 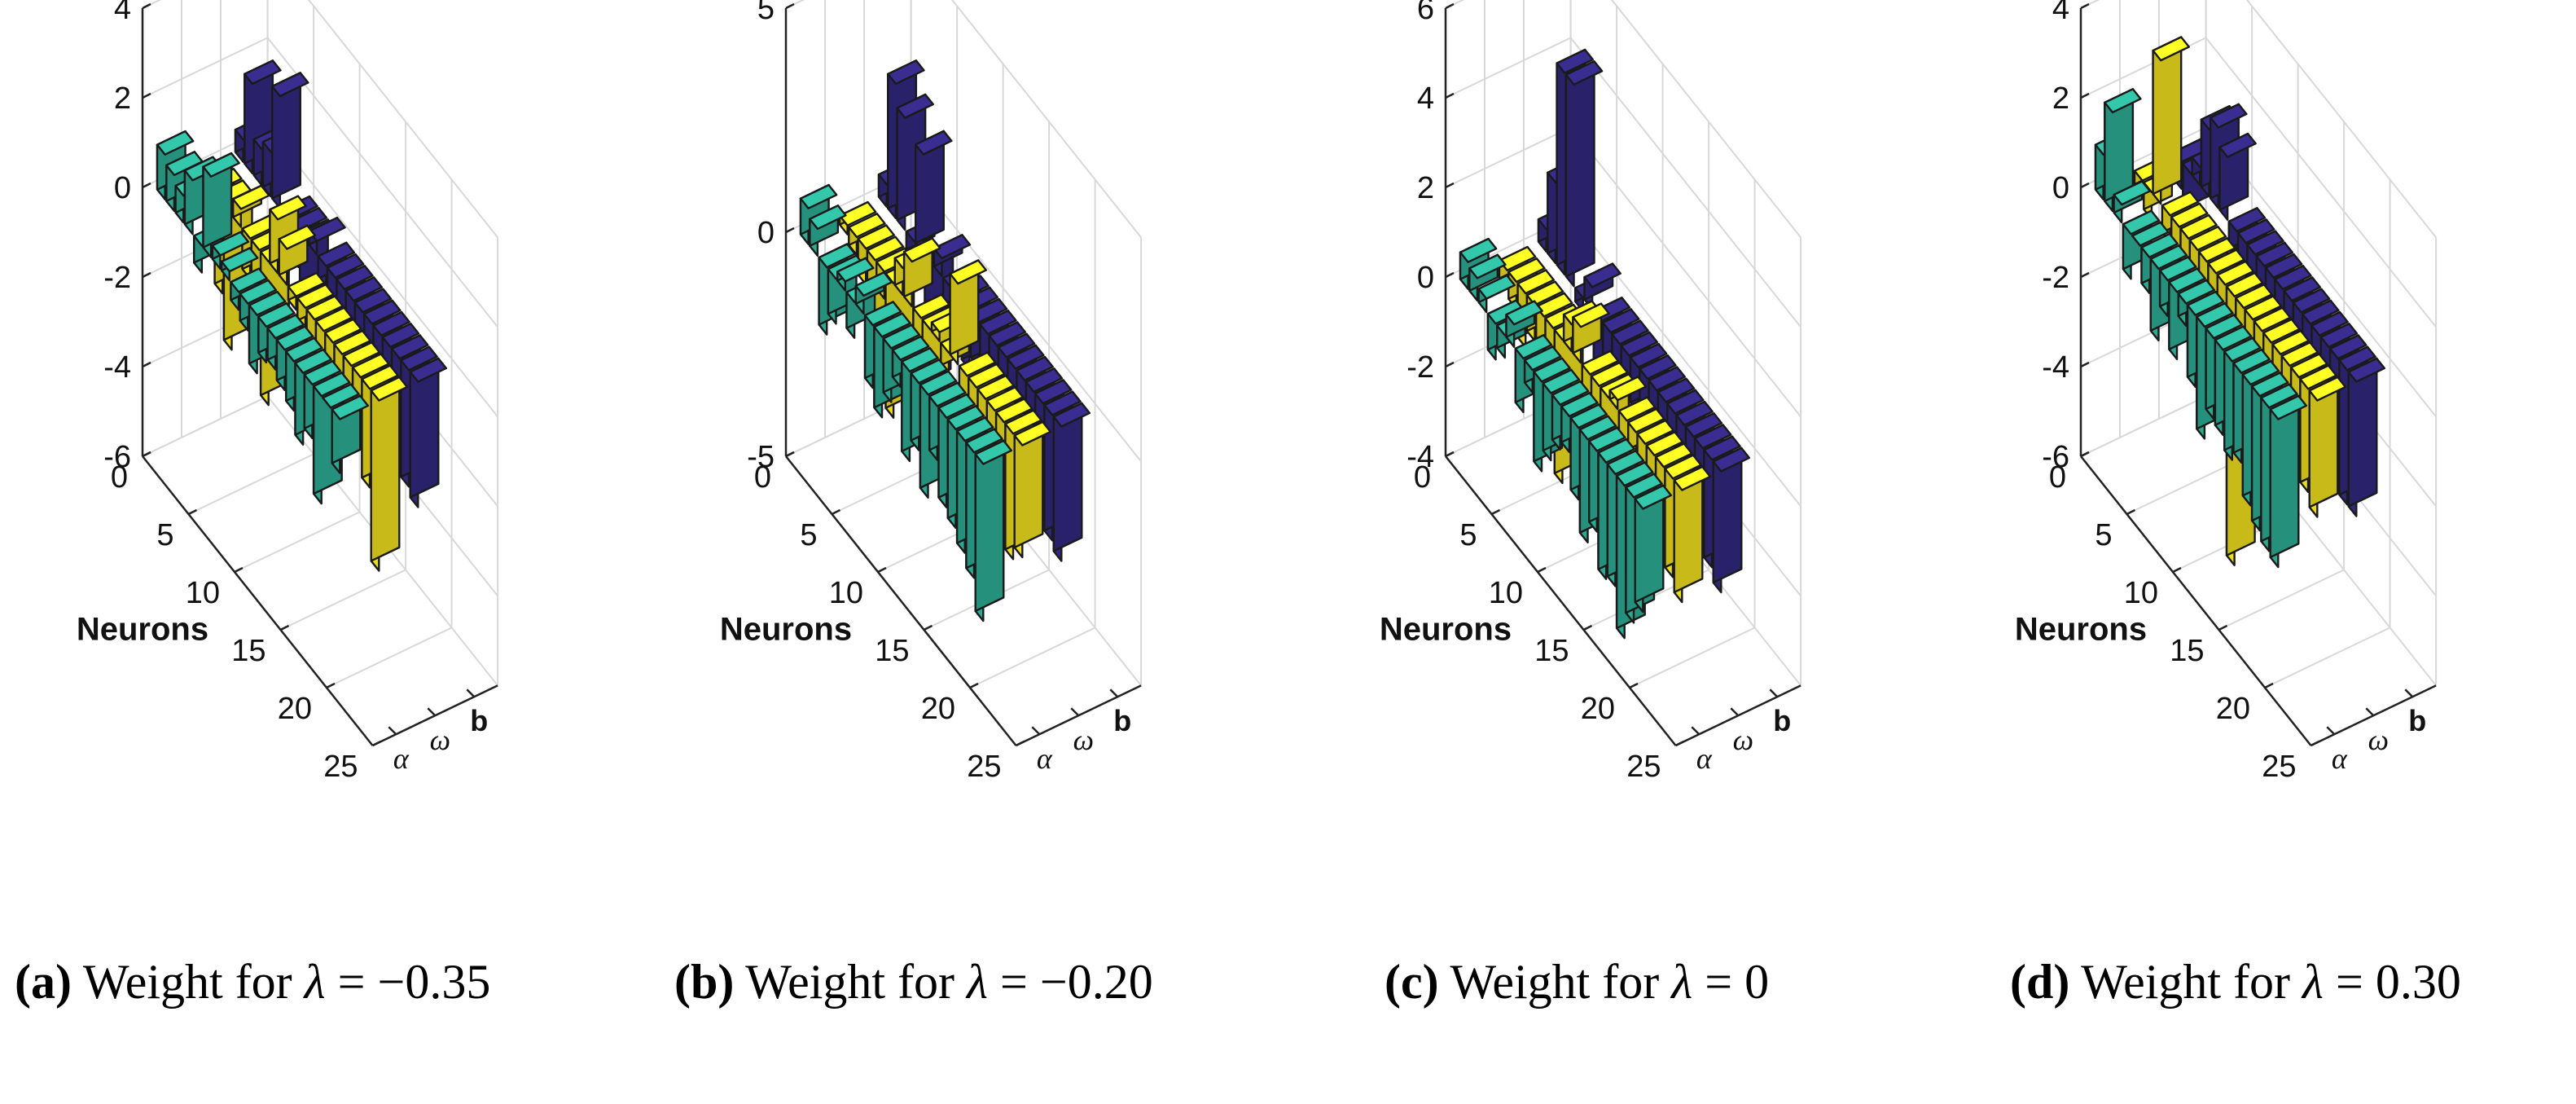 I want to click on caption-c: (c) Weight for λ = 0, so click(x=1645, y=982).